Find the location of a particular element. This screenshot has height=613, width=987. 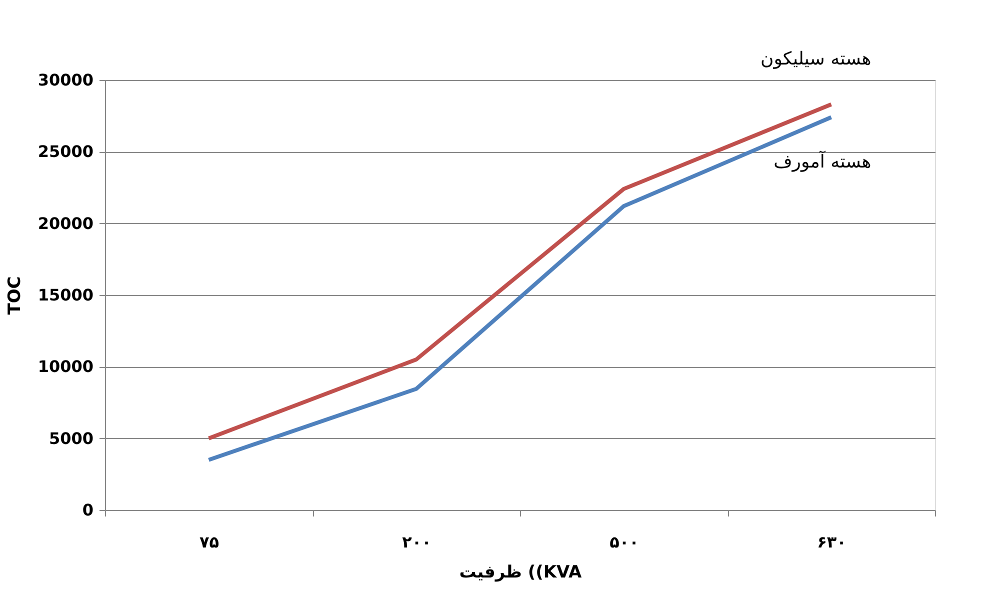

y-tick-label: 15000 is located at coordinates (66, 295).